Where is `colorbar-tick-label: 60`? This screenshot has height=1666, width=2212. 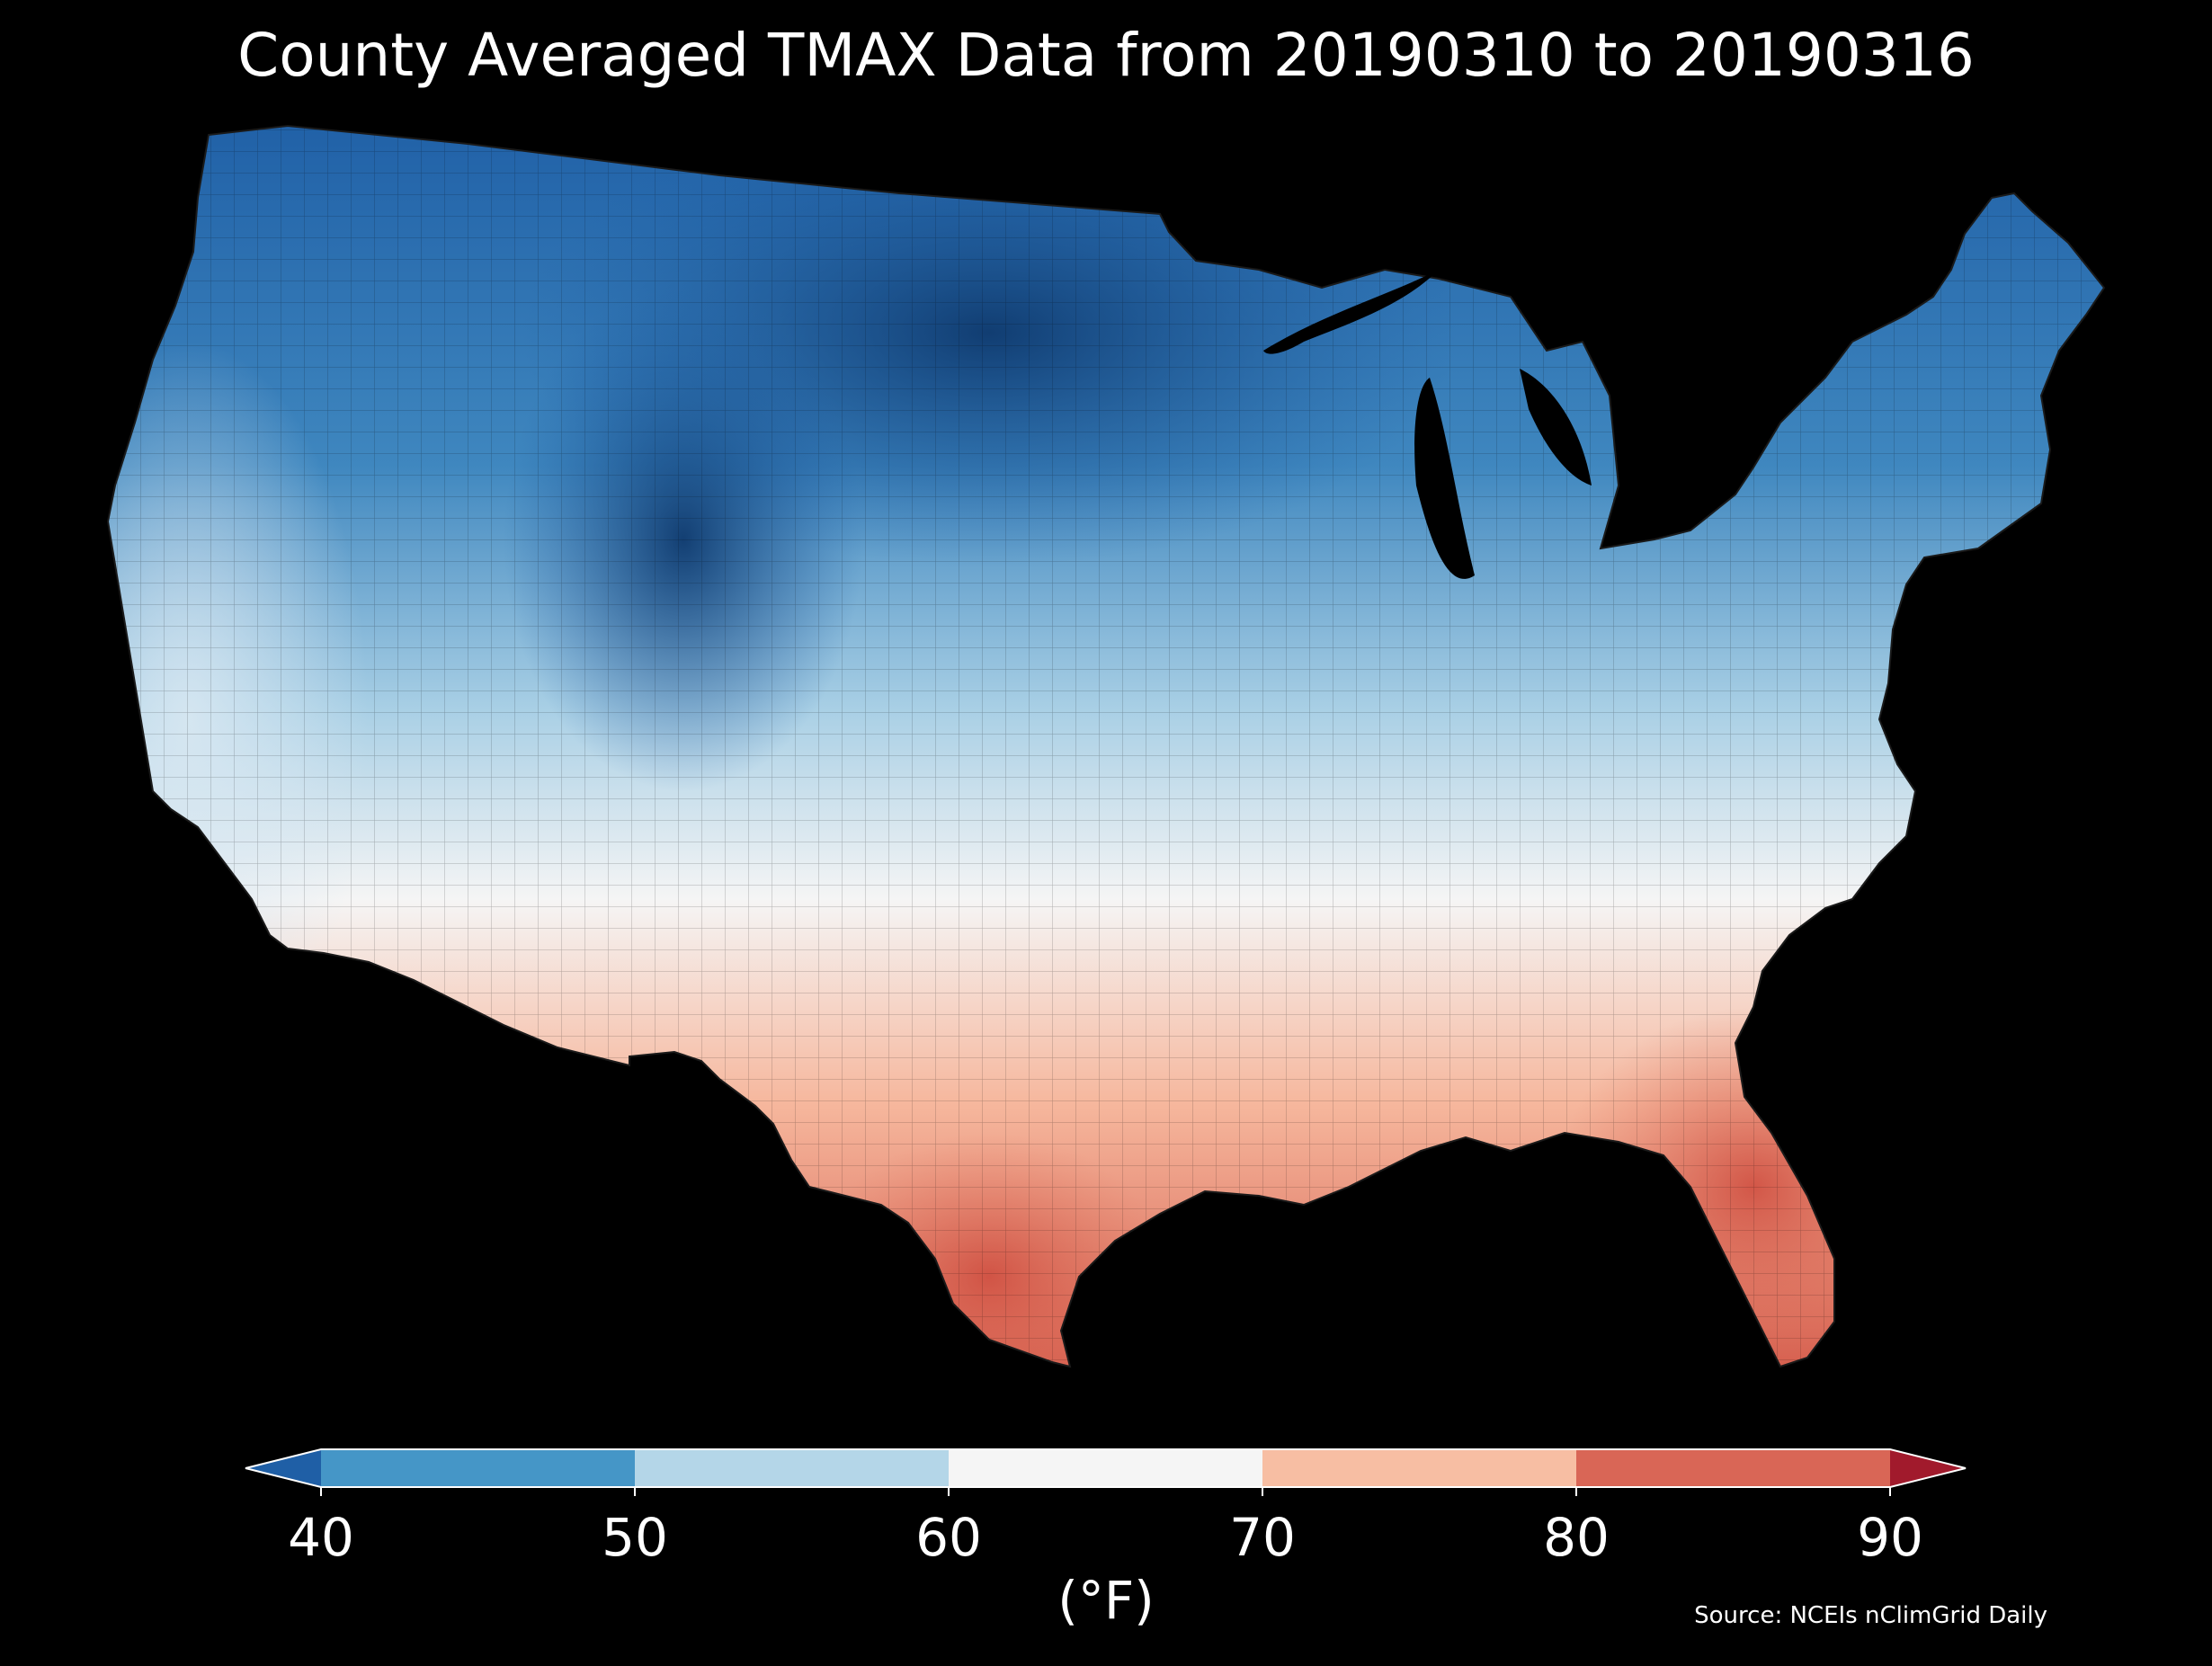
colorbar-tick-label: 60 is located at coordinates (948, 1537).